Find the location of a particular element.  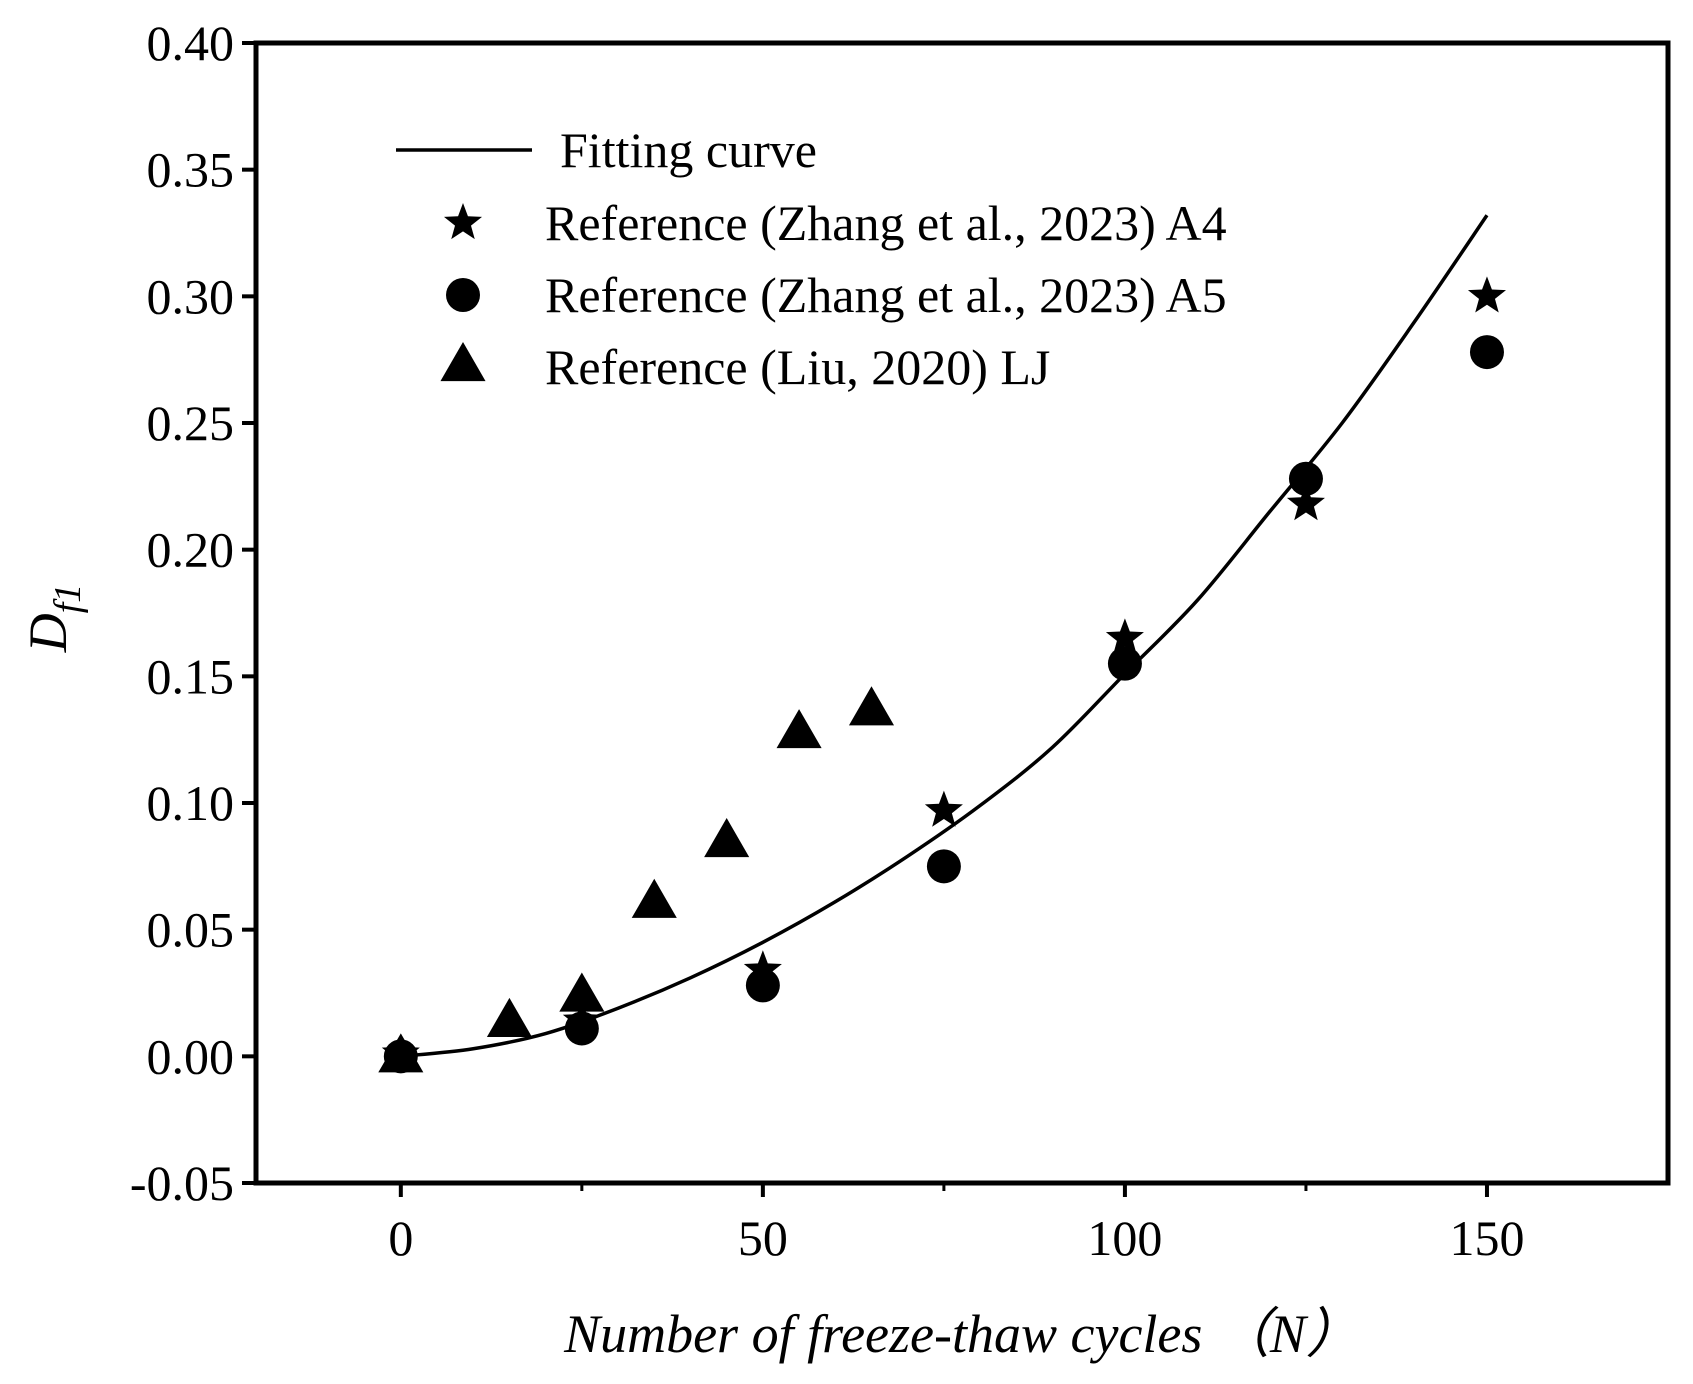

x-axis: 0 50 100 150 is located at coordinates (956, 1224).